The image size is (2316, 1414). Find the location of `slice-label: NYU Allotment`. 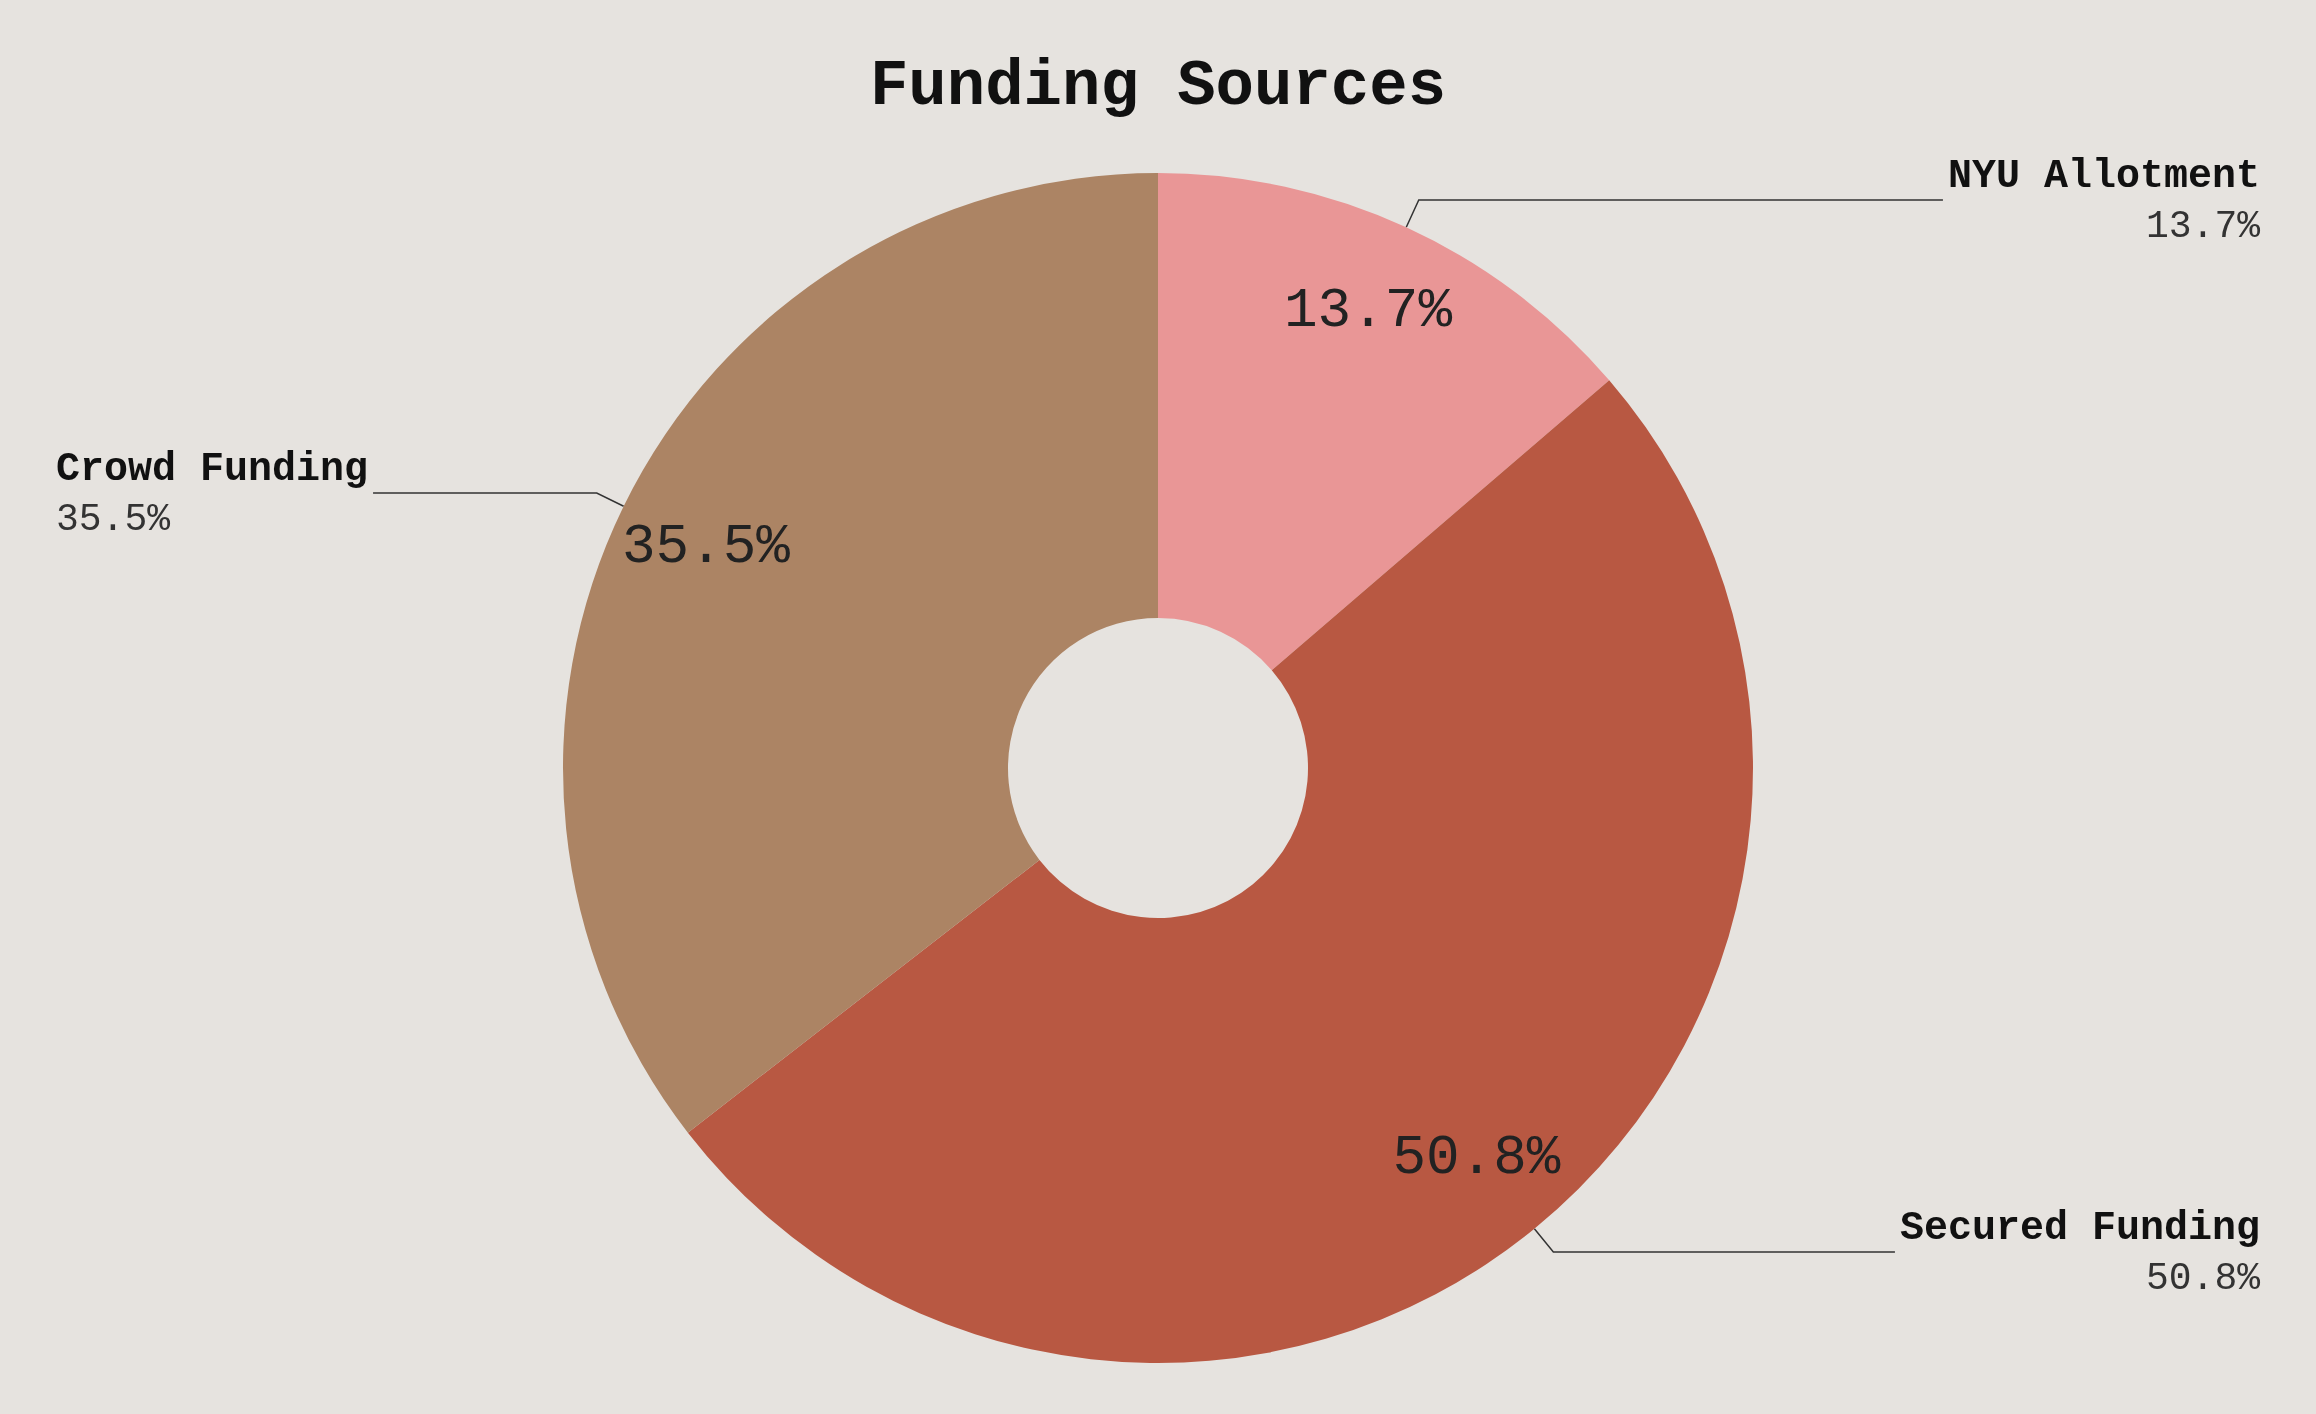

slice-label: NYU Allotment is located at coordinates (2103, 176).